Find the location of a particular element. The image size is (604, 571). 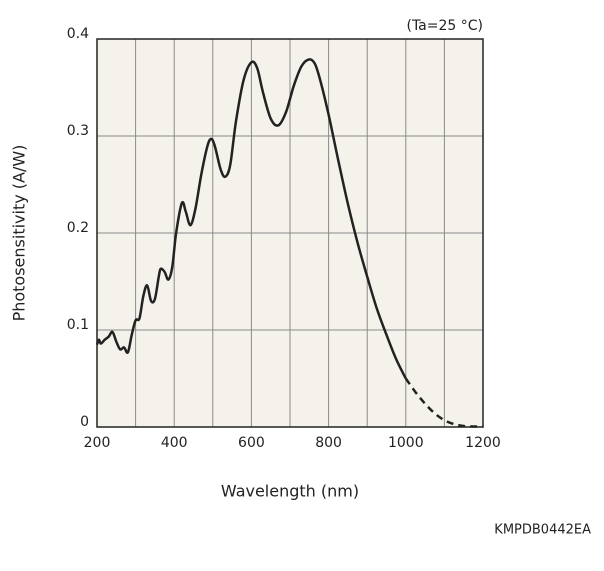

x-axis-label: Wavelength (nm) is located at coordinates (290, 491).